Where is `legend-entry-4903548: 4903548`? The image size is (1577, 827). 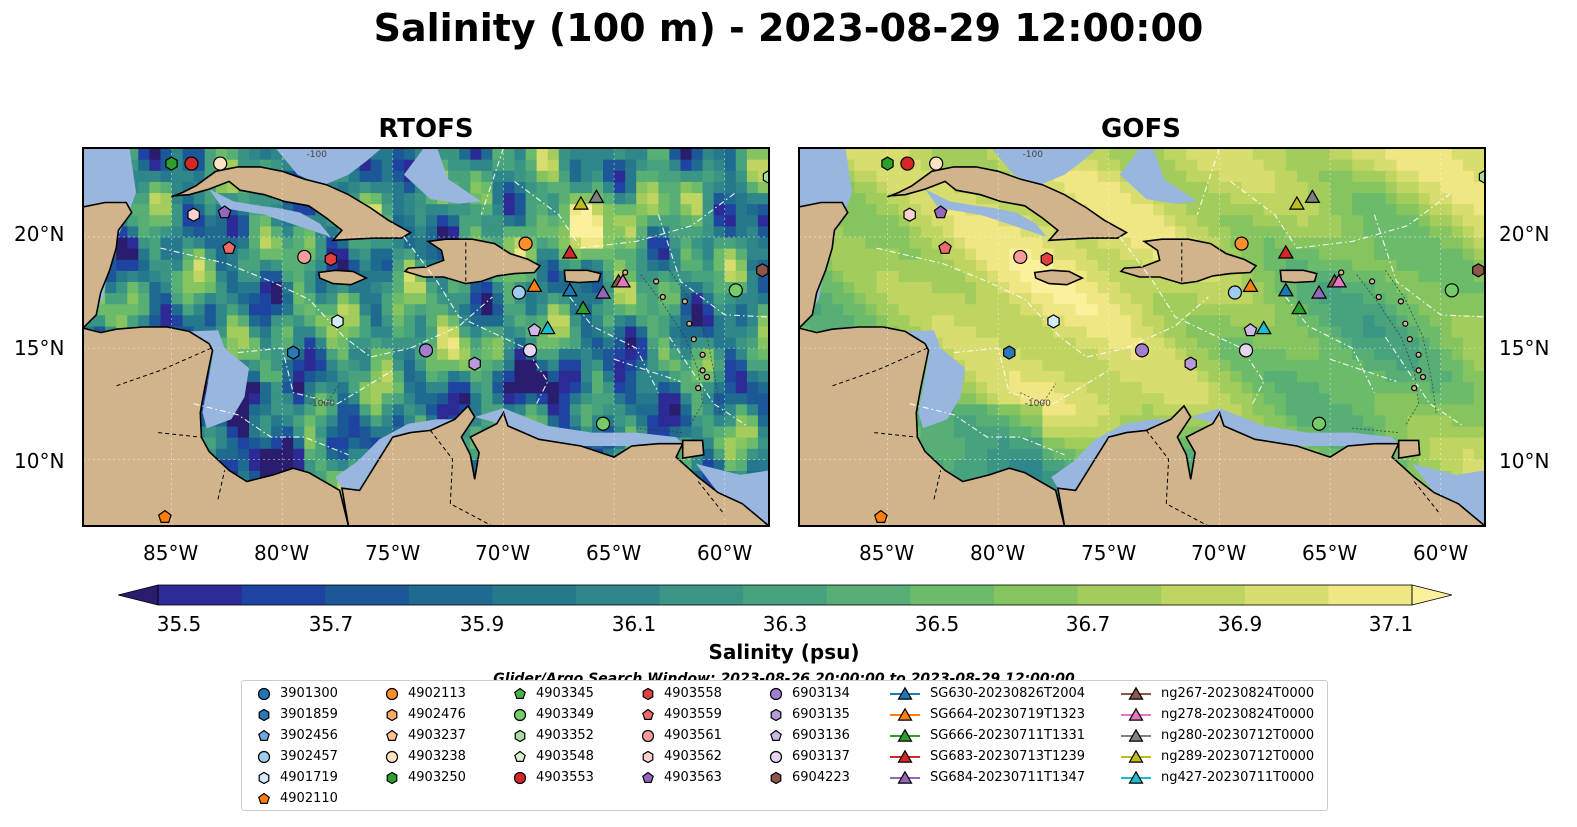 legend-entry-4903548: 4903548 is located at coordinates (553, 756).